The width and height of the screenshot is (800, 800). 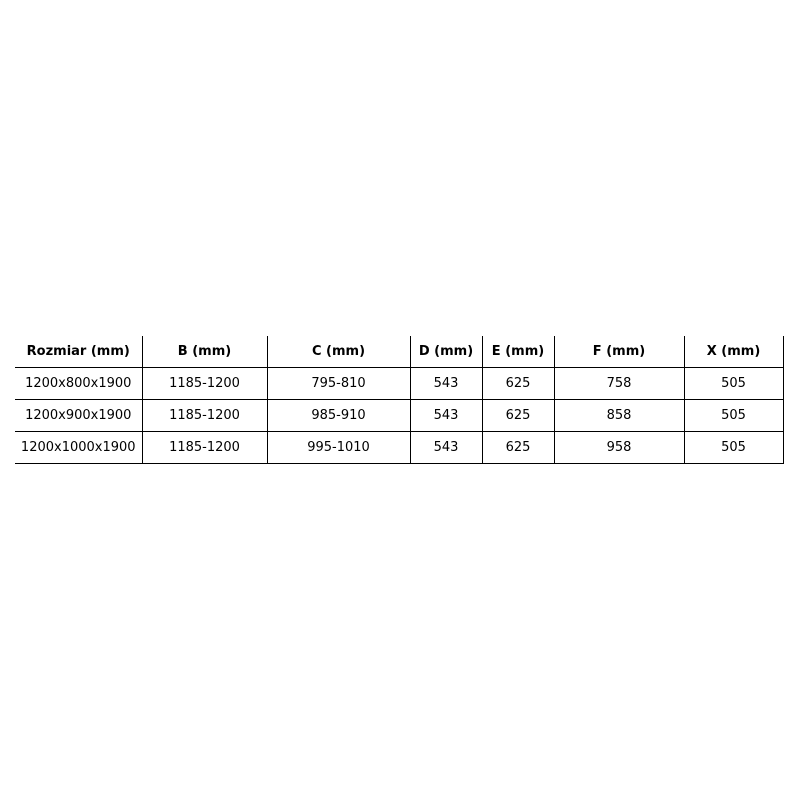 What do you see at coordinates (78, 415) in the screenshot?
I see `cell-rozmiar: 1200x900x1900` at bounding box center [78, 415].